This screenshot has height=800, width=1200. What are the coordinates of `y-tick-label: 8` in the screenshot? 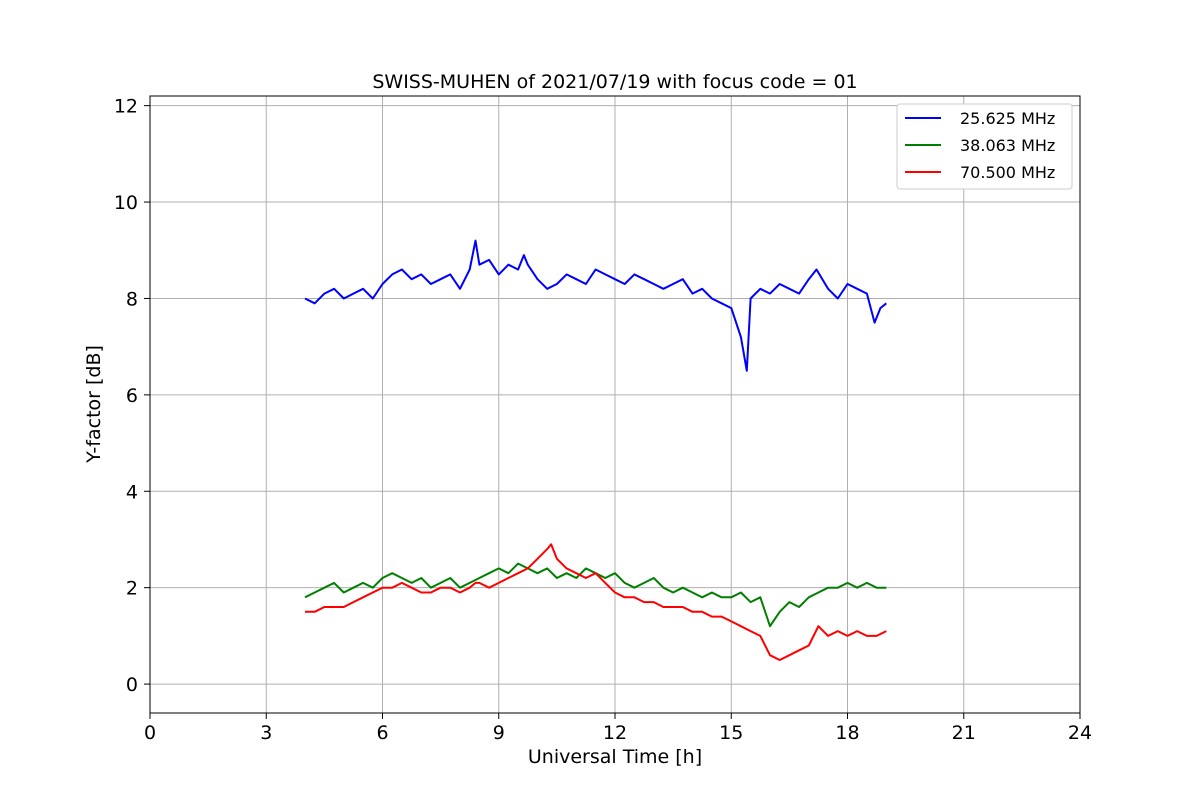 It's located at (132, 299).